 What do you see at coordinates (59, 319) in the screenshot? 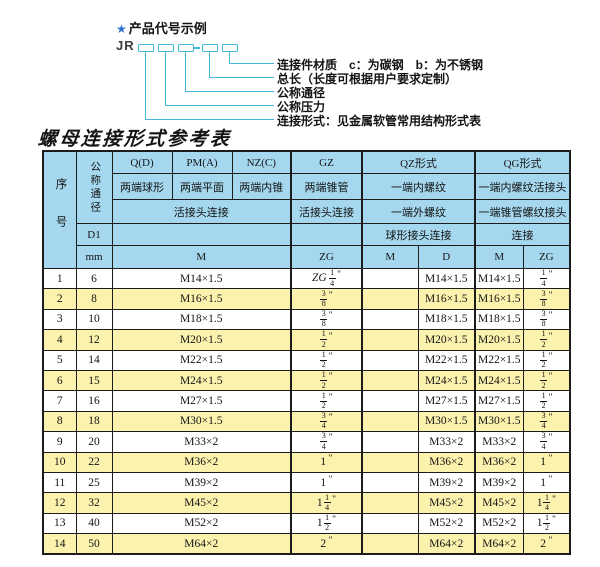
I see `cell-serial: 3` at bounding box center [59, 319].